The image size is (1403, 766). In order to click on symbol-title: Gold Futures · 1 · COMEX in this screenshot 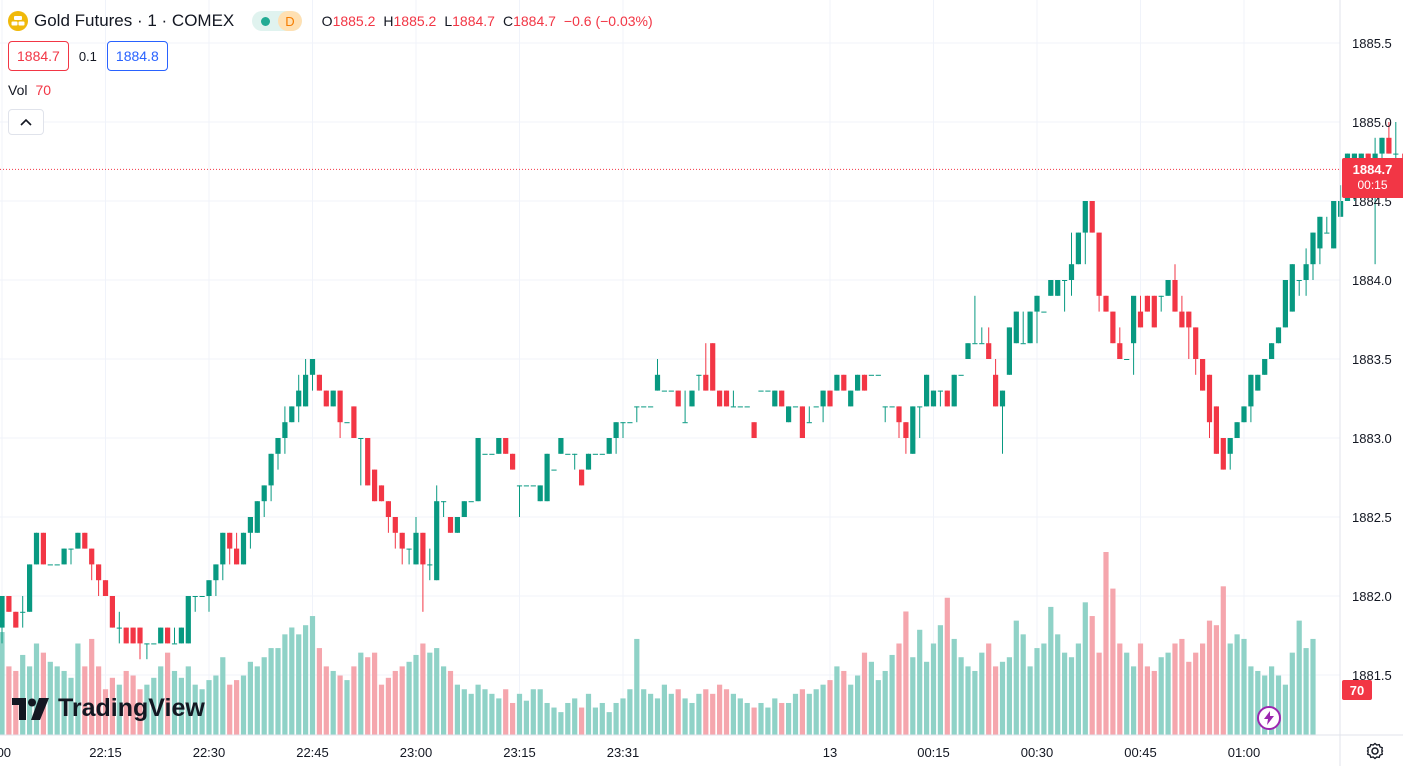, I will do `click(134, 20)`.